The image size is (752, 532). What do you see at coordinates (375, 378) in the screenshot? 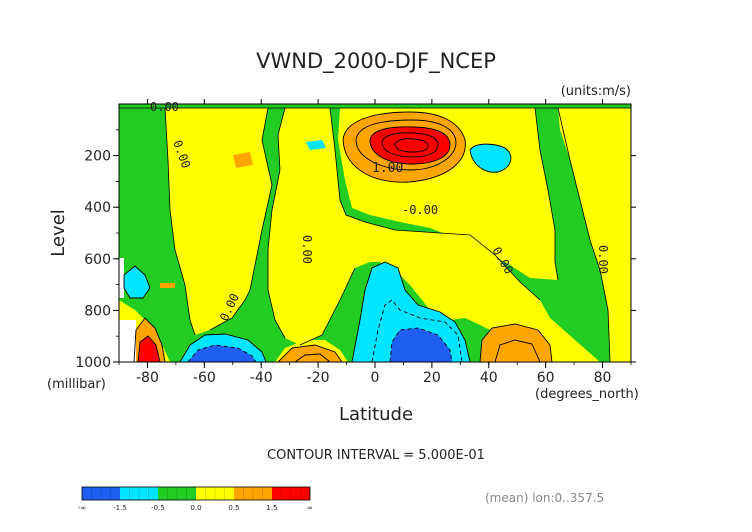
I see `x-tick-label: 0` at bounding box center [375, 378].